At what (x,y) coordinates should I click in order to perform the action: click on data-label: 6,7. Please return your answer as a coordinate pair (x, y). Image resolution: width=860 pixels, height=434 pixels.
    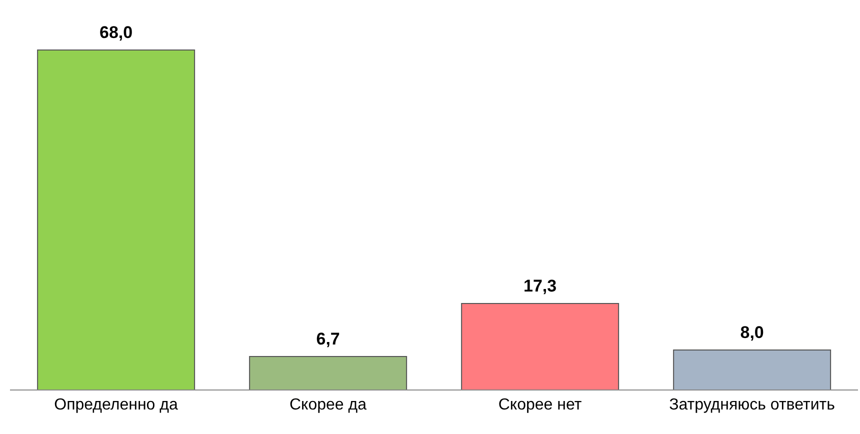
    Looking at the image, I should click on (328, 339).